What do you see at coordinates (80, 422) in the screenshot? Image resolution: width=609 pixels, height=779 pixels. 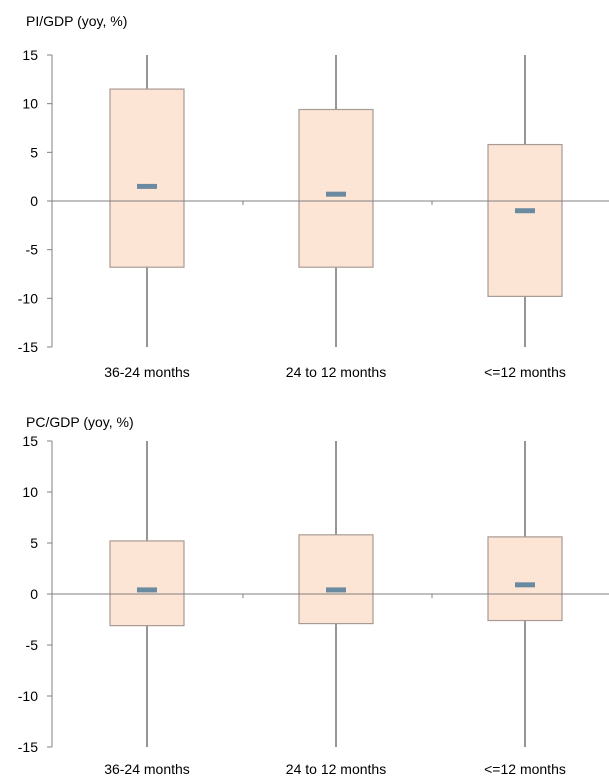 I see `chart-title: PC/GDP (yoy, %)` at bounding box center [80, 422].